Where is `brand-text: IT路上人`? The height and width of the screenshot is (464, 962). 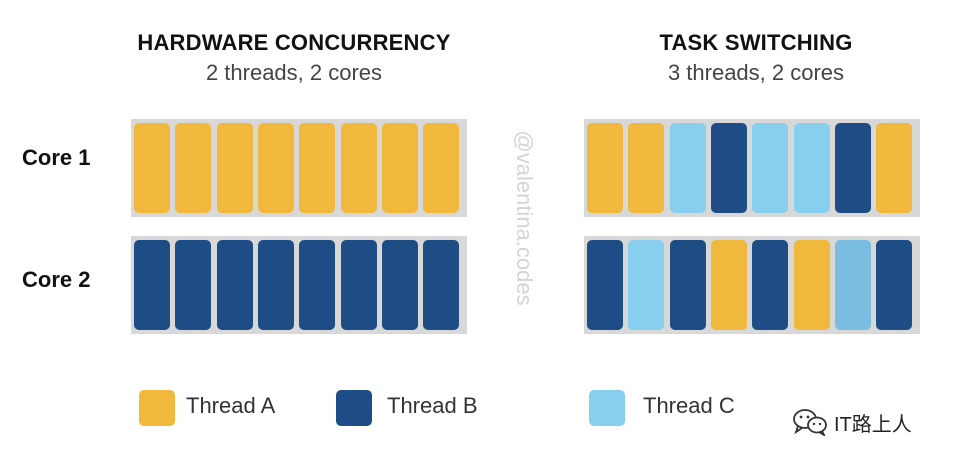
brand-text: IT路上人 is located at coordinates (873, 424).